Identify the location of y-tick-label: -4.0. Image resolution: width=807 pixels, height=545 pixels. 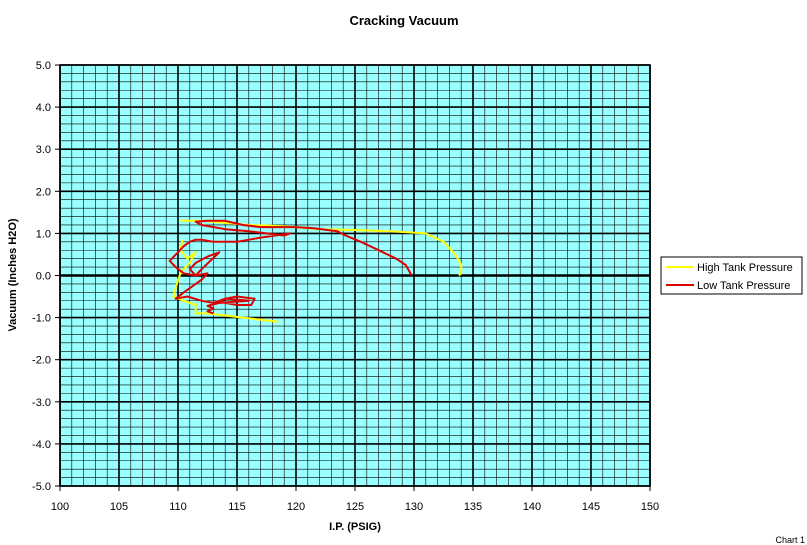
(41, 445).